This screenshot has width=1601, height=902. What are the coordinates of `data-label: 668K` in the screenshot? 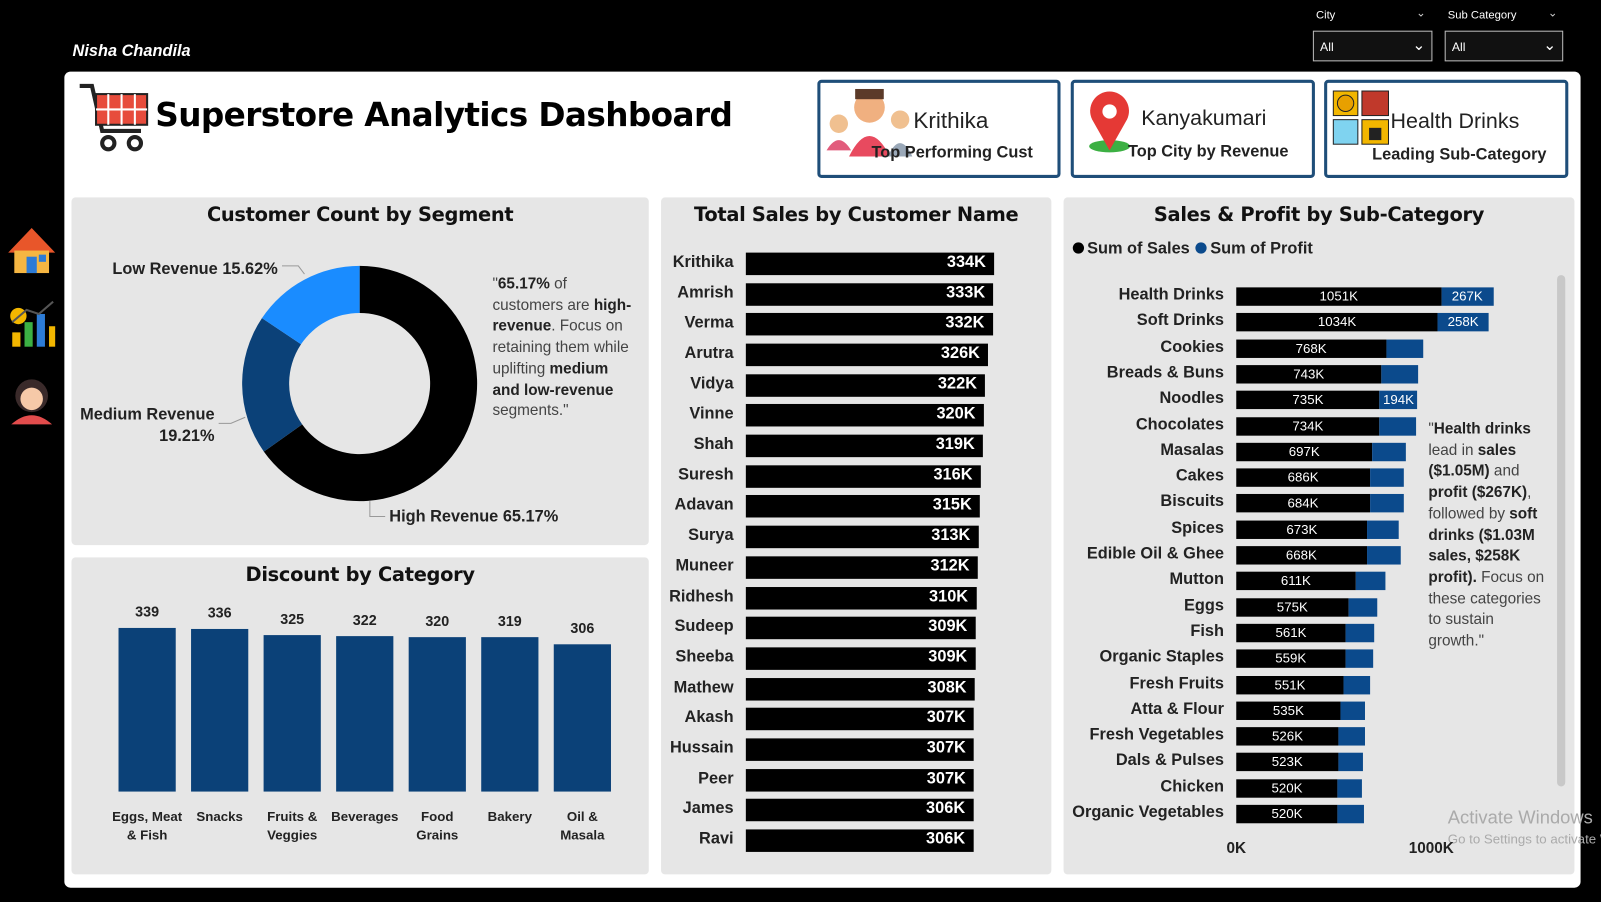 It's located at (1301, 555).